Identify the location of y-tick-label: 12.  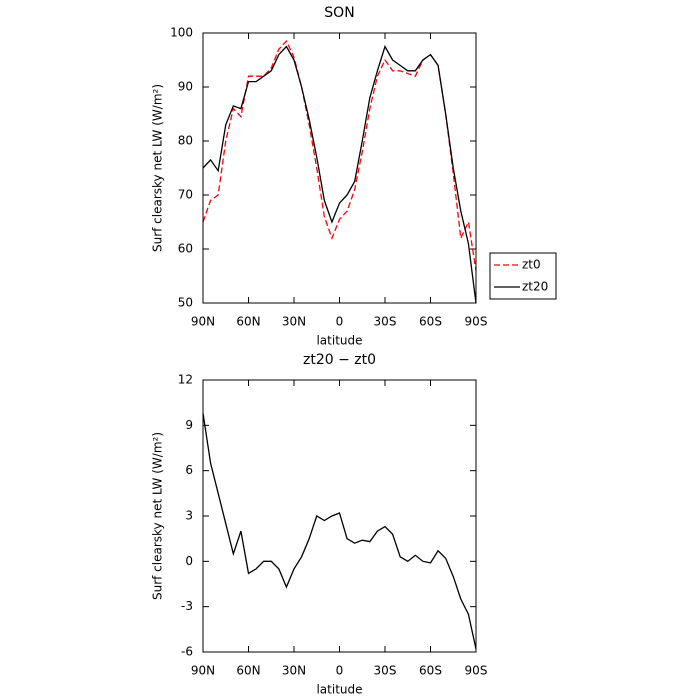
(185, 380).